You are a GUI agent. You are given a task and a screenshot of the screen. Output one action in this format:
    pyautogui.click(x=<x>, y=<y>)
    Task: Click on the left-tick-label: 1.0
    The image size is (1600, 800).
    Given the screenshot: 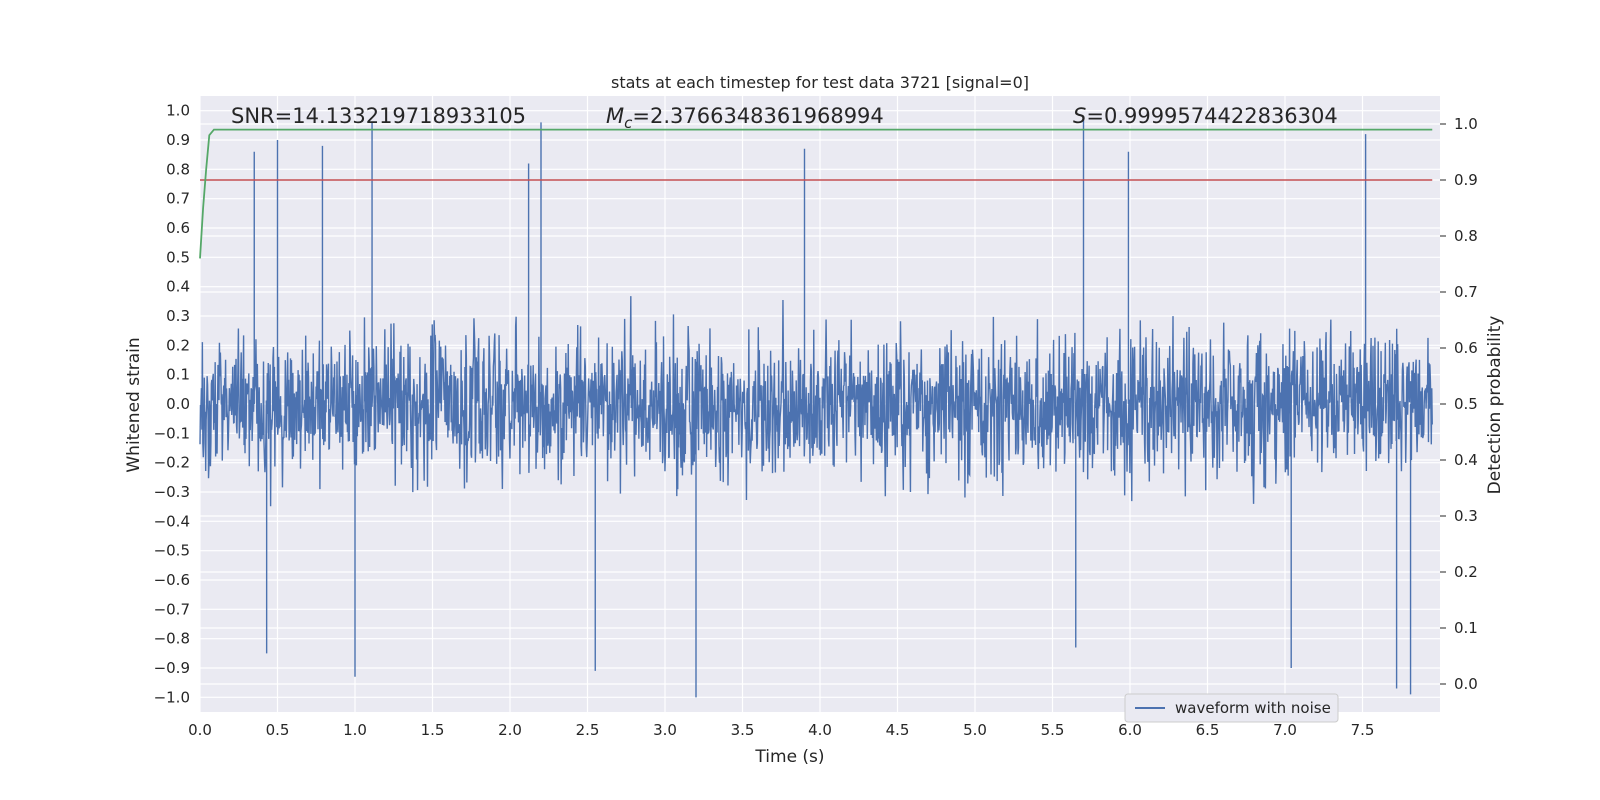 What is the action you would take?
    pyautogui.click(x=178, y=111)
    